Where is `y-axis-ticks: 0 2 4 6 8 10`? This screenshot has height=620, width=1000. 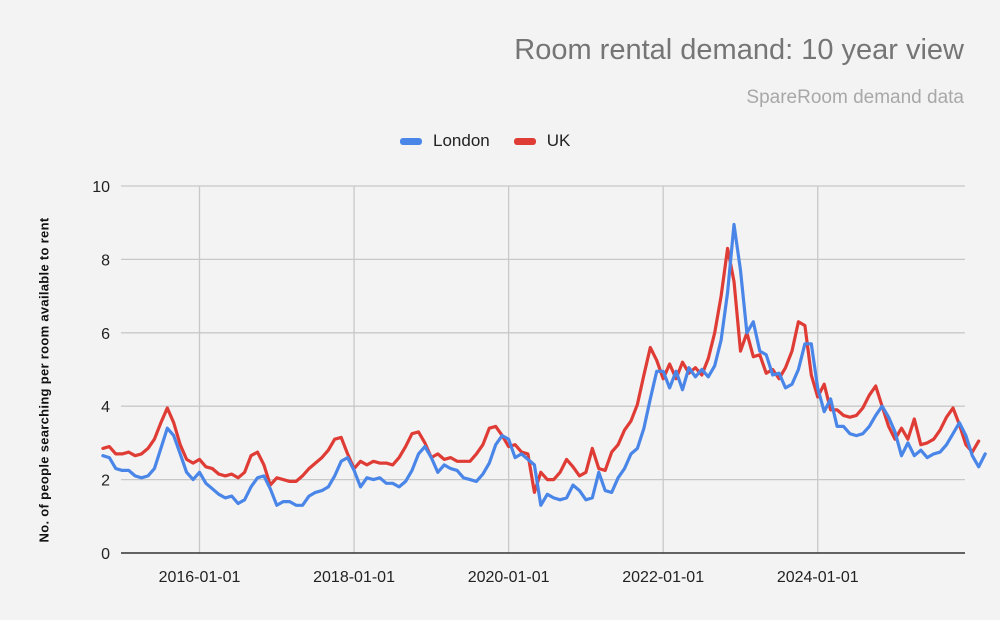
y-axis-ticks: 0 2 4 6 8 10 is located at coordinates (101, 371).